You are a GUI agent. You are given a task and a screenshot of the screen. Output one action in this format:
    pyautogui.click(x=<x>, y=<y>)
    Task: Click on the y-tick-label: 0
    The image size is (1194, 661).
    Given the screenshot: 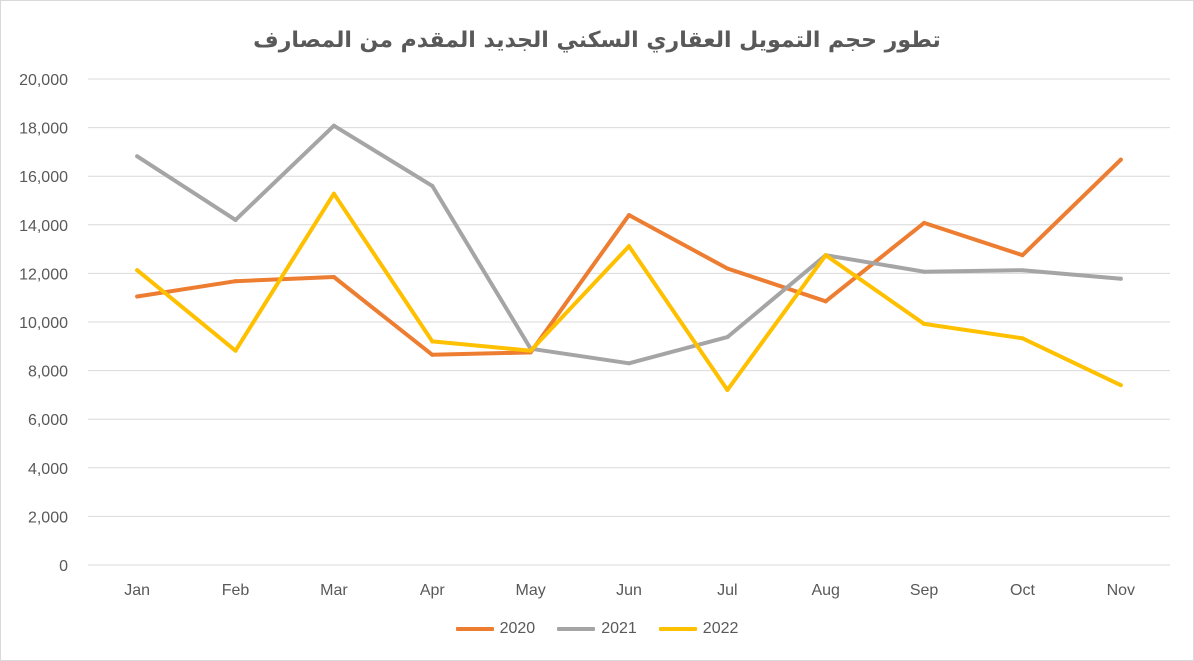 What is the action you would take?
    pyautogui.click(x=63, y=566)
    